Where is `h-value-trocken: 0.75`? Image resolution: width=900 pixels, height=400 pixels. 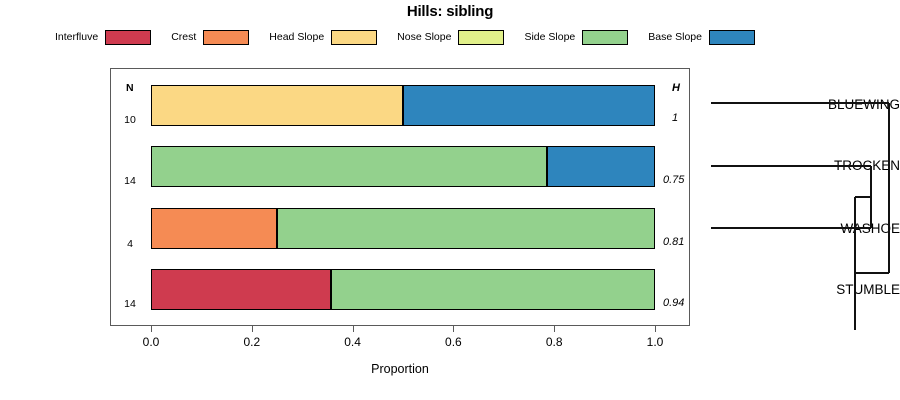 h-value-trocken: 0.75 is located at coordinates (674, 180).